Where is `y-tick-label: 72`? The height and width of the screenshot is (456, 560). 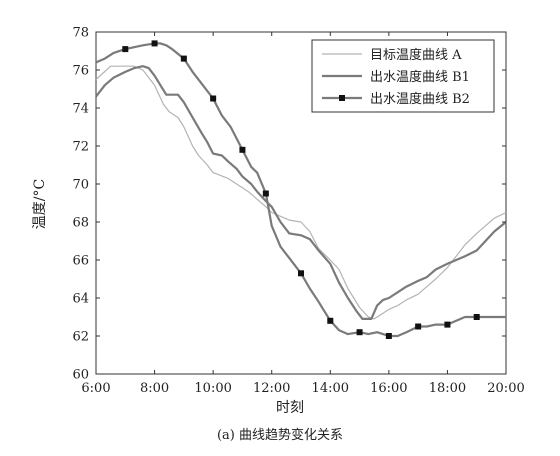
y-tick-label: 72 is located at coordinates (80, 147).